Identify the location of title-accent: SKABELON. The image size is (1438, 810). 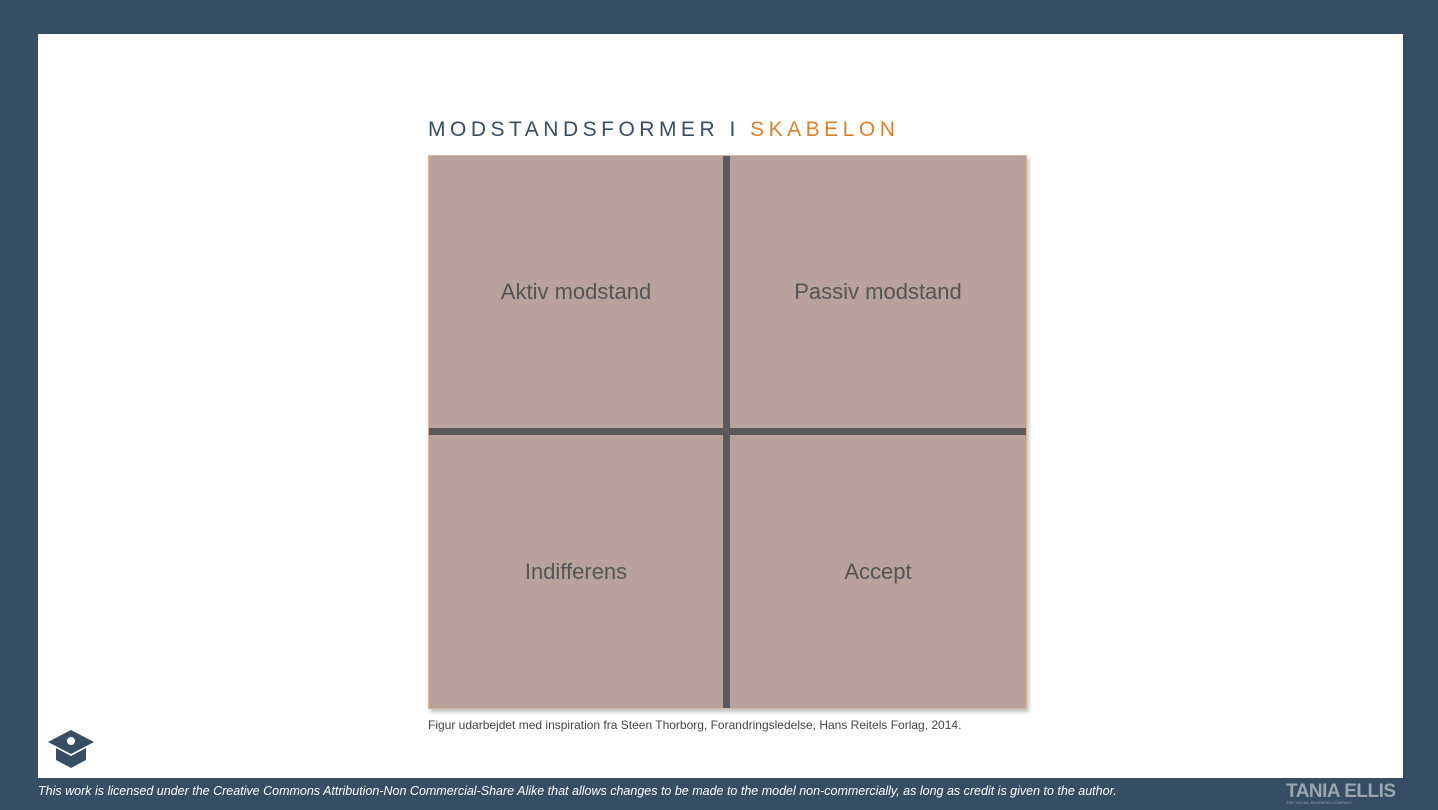
(825, 129).